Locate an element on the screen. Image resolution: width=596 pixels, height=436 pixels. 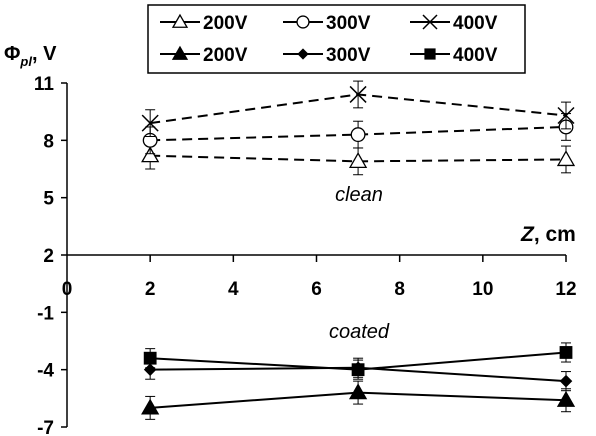
legend: 200V 300V 400V 200V 300V 400V is located at coordinates (336, 39).